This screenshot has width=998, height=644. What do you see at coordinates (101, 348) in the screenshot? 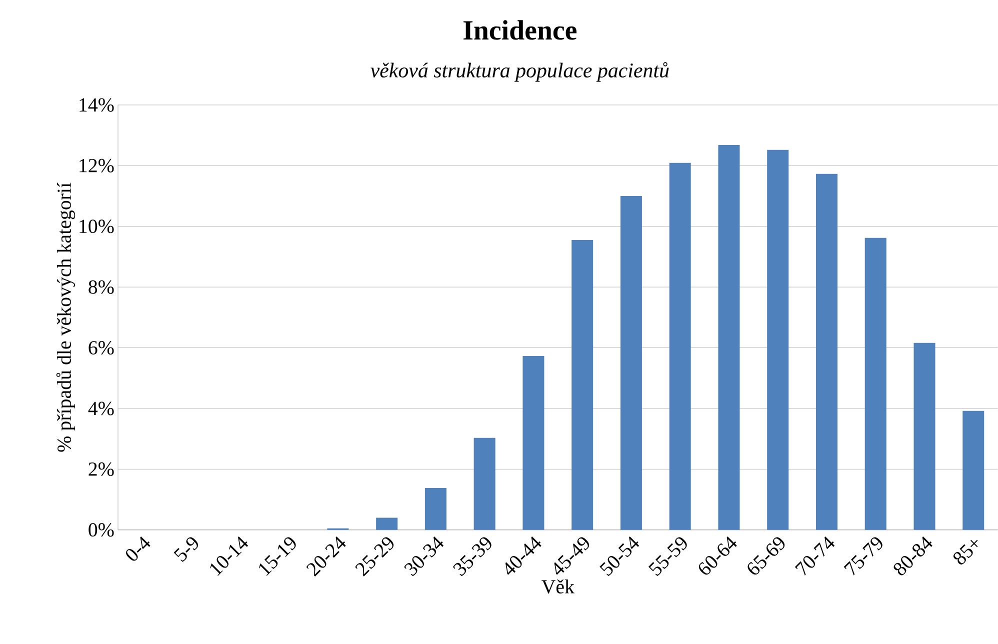
I see `y-tick-label: 6%` at bounding box center [101, 348].